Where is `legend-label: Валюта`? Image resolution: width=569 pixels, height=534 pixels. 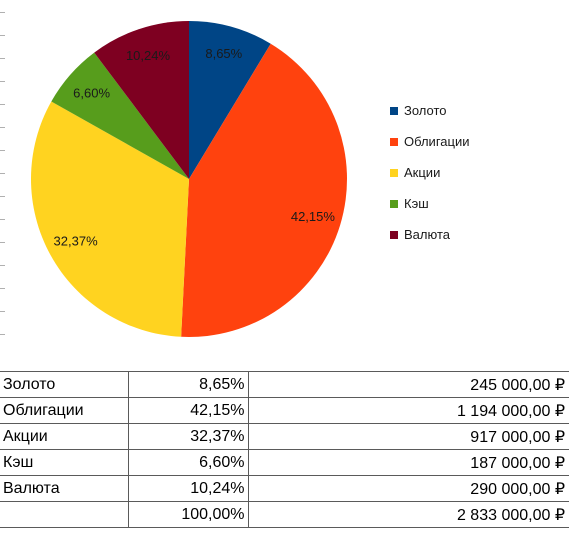
legend-label: Валюта is located at coordinates (427, 234).